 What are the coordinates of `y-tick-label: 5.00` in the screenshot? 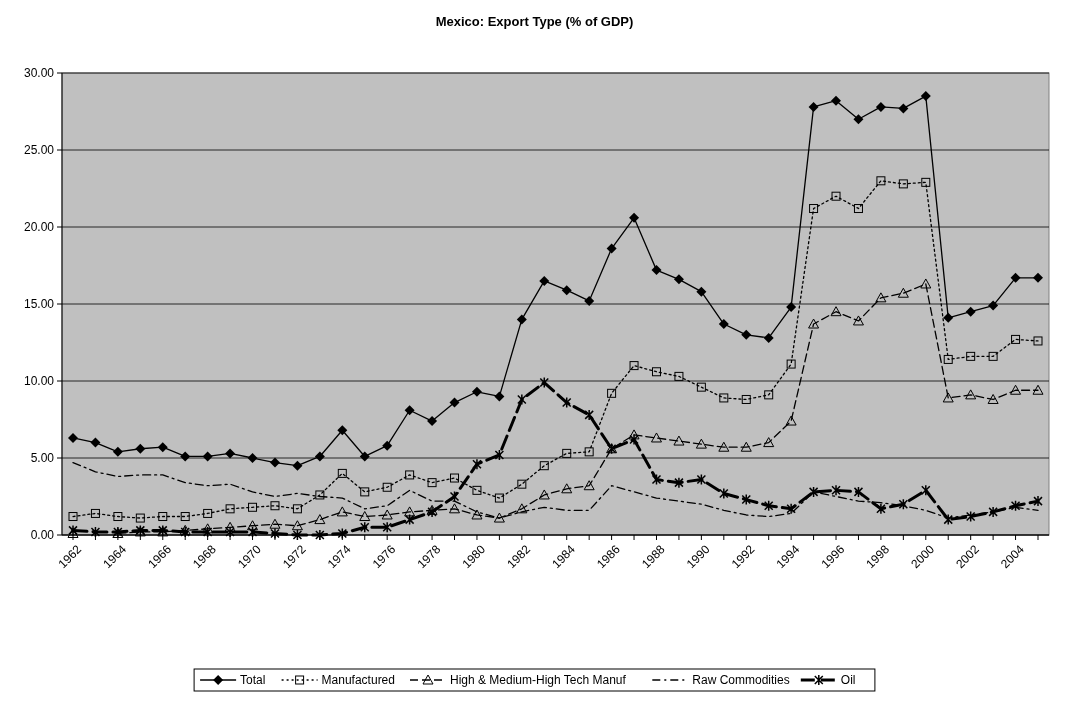 It's located at (42, 458).